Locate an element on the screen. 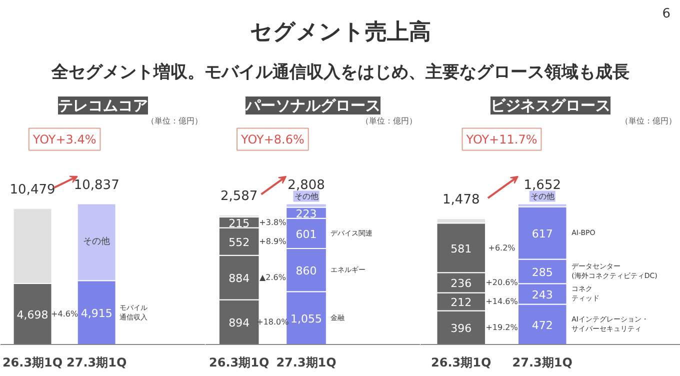 The height and width of the screenshot is (376, 680). chart-title: パーソナルグロース is located at coordinates (312, 105).